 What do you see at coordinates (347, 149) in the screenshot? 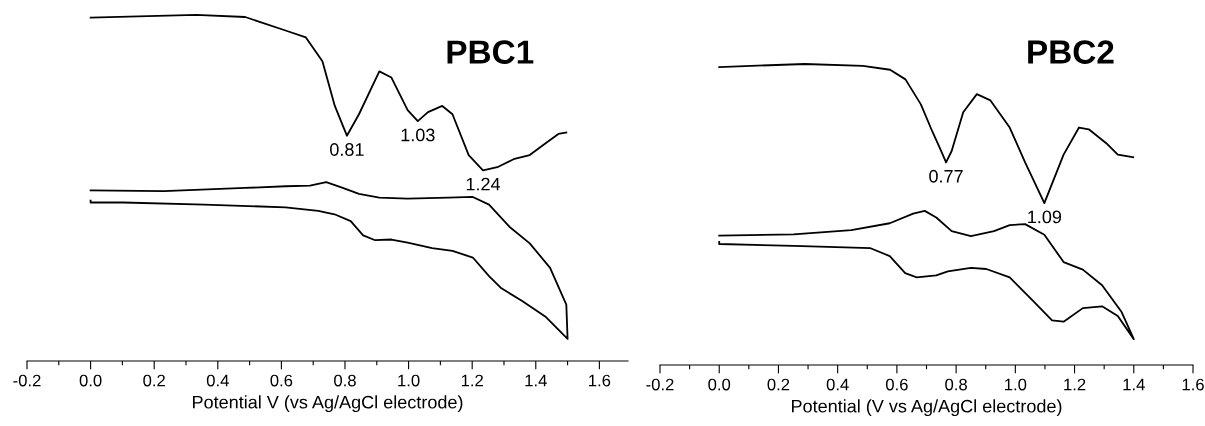
I see `annotation: 0.81` at bounding box center [347, 149].